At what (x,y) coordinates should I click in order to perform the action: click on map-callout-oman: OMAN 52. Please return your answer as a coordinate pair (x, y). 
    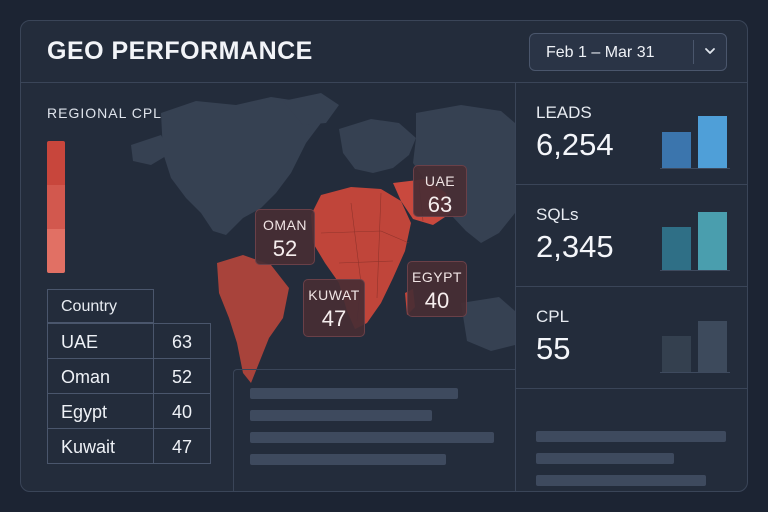
    Looking at the image, I should click on (285, 237).